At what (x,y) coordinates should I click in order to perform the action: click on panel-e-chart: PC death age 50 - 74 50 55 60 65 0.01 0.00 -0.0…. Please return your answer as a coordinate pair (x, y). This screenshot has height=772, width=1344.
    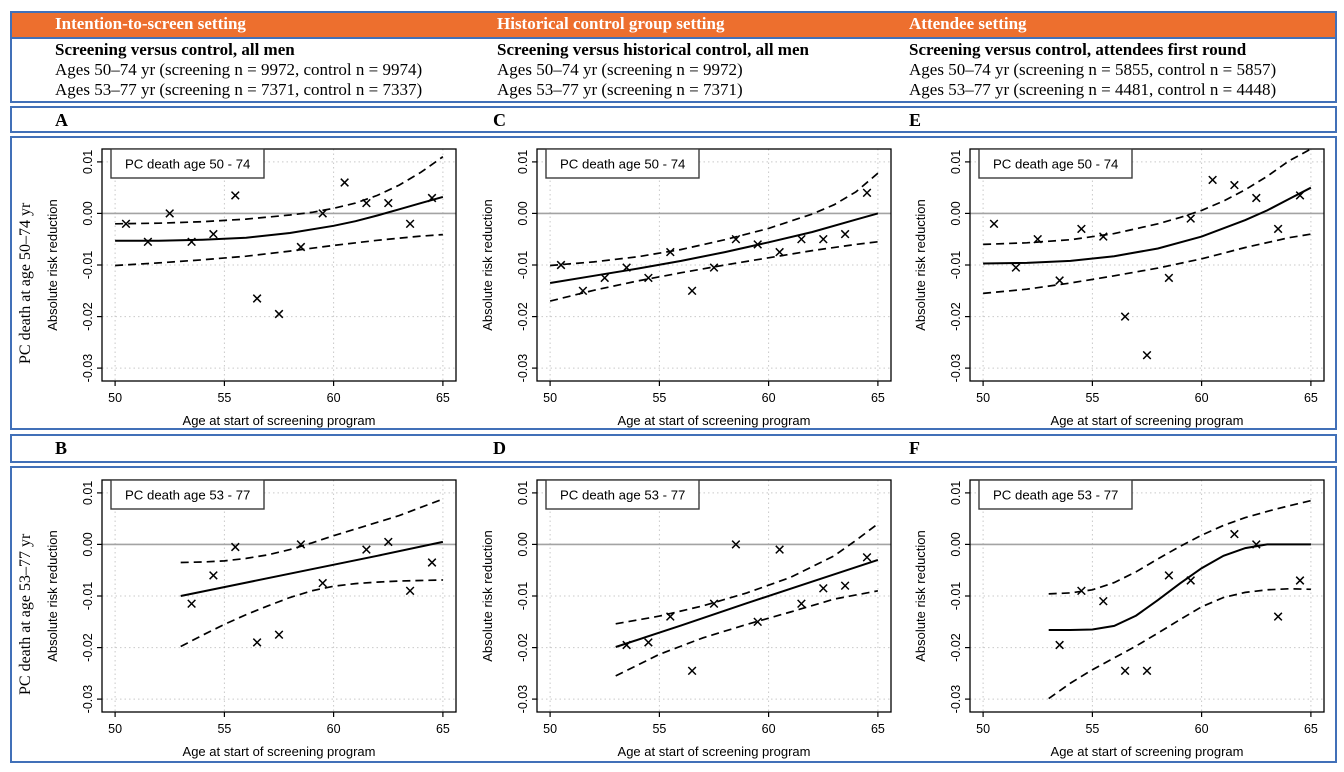
    Looking at the image, I should click on (1123, 285).